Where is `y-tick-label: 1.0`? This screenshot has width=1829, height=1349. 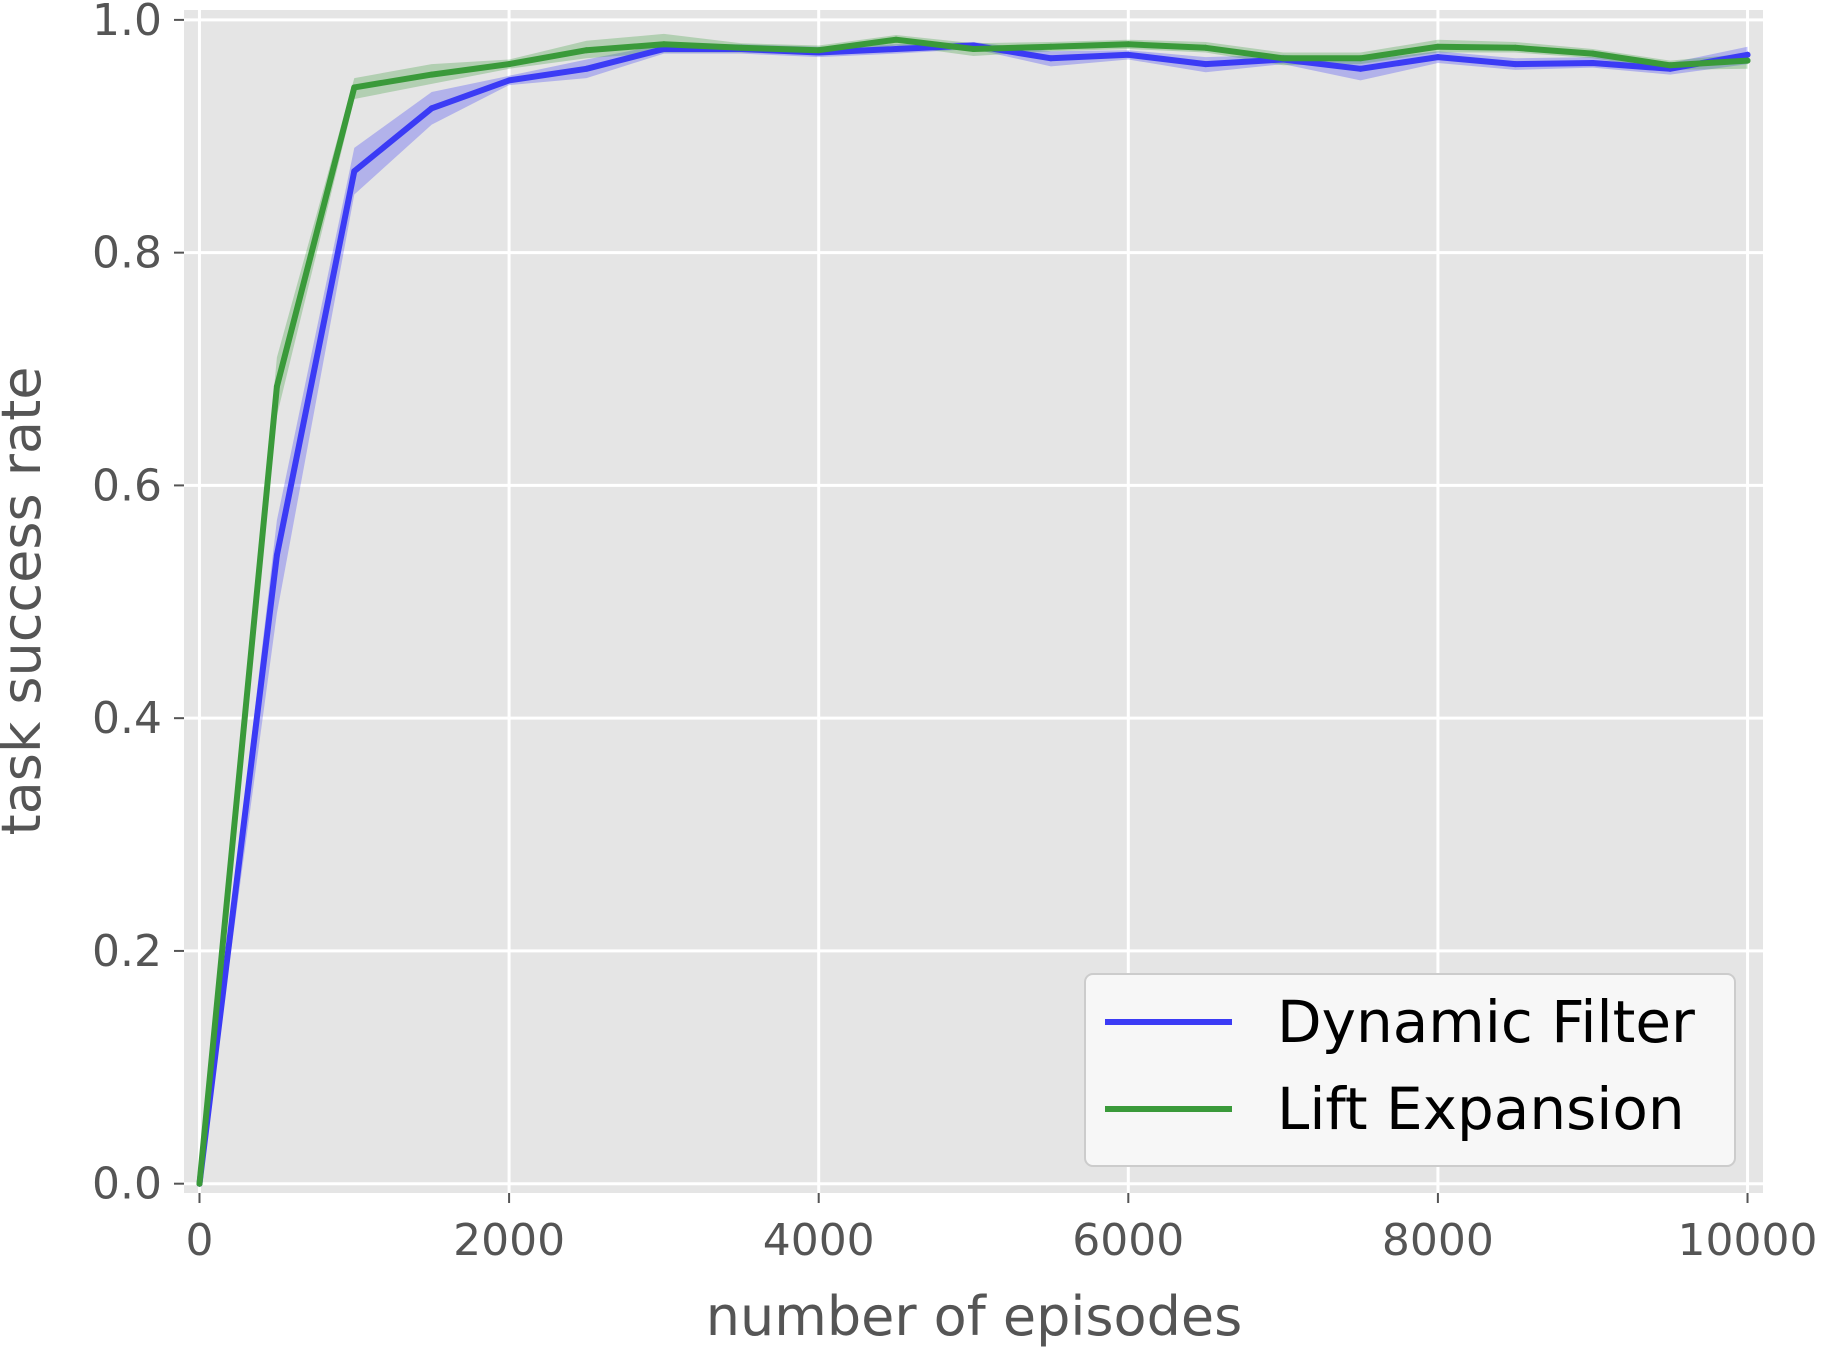
y-tick-label: 1.0 is located at coordinates (127, 23).